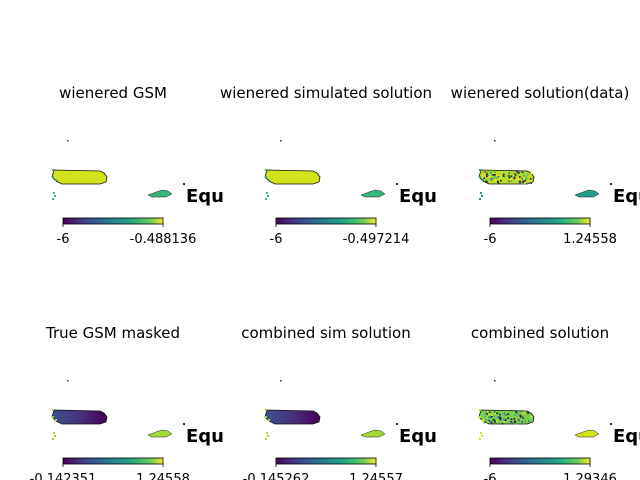 Image resolution: width=640 pixels, height=480 pixels. I want to click on colorbar-max-label: 1.24558, so click(590, 239).